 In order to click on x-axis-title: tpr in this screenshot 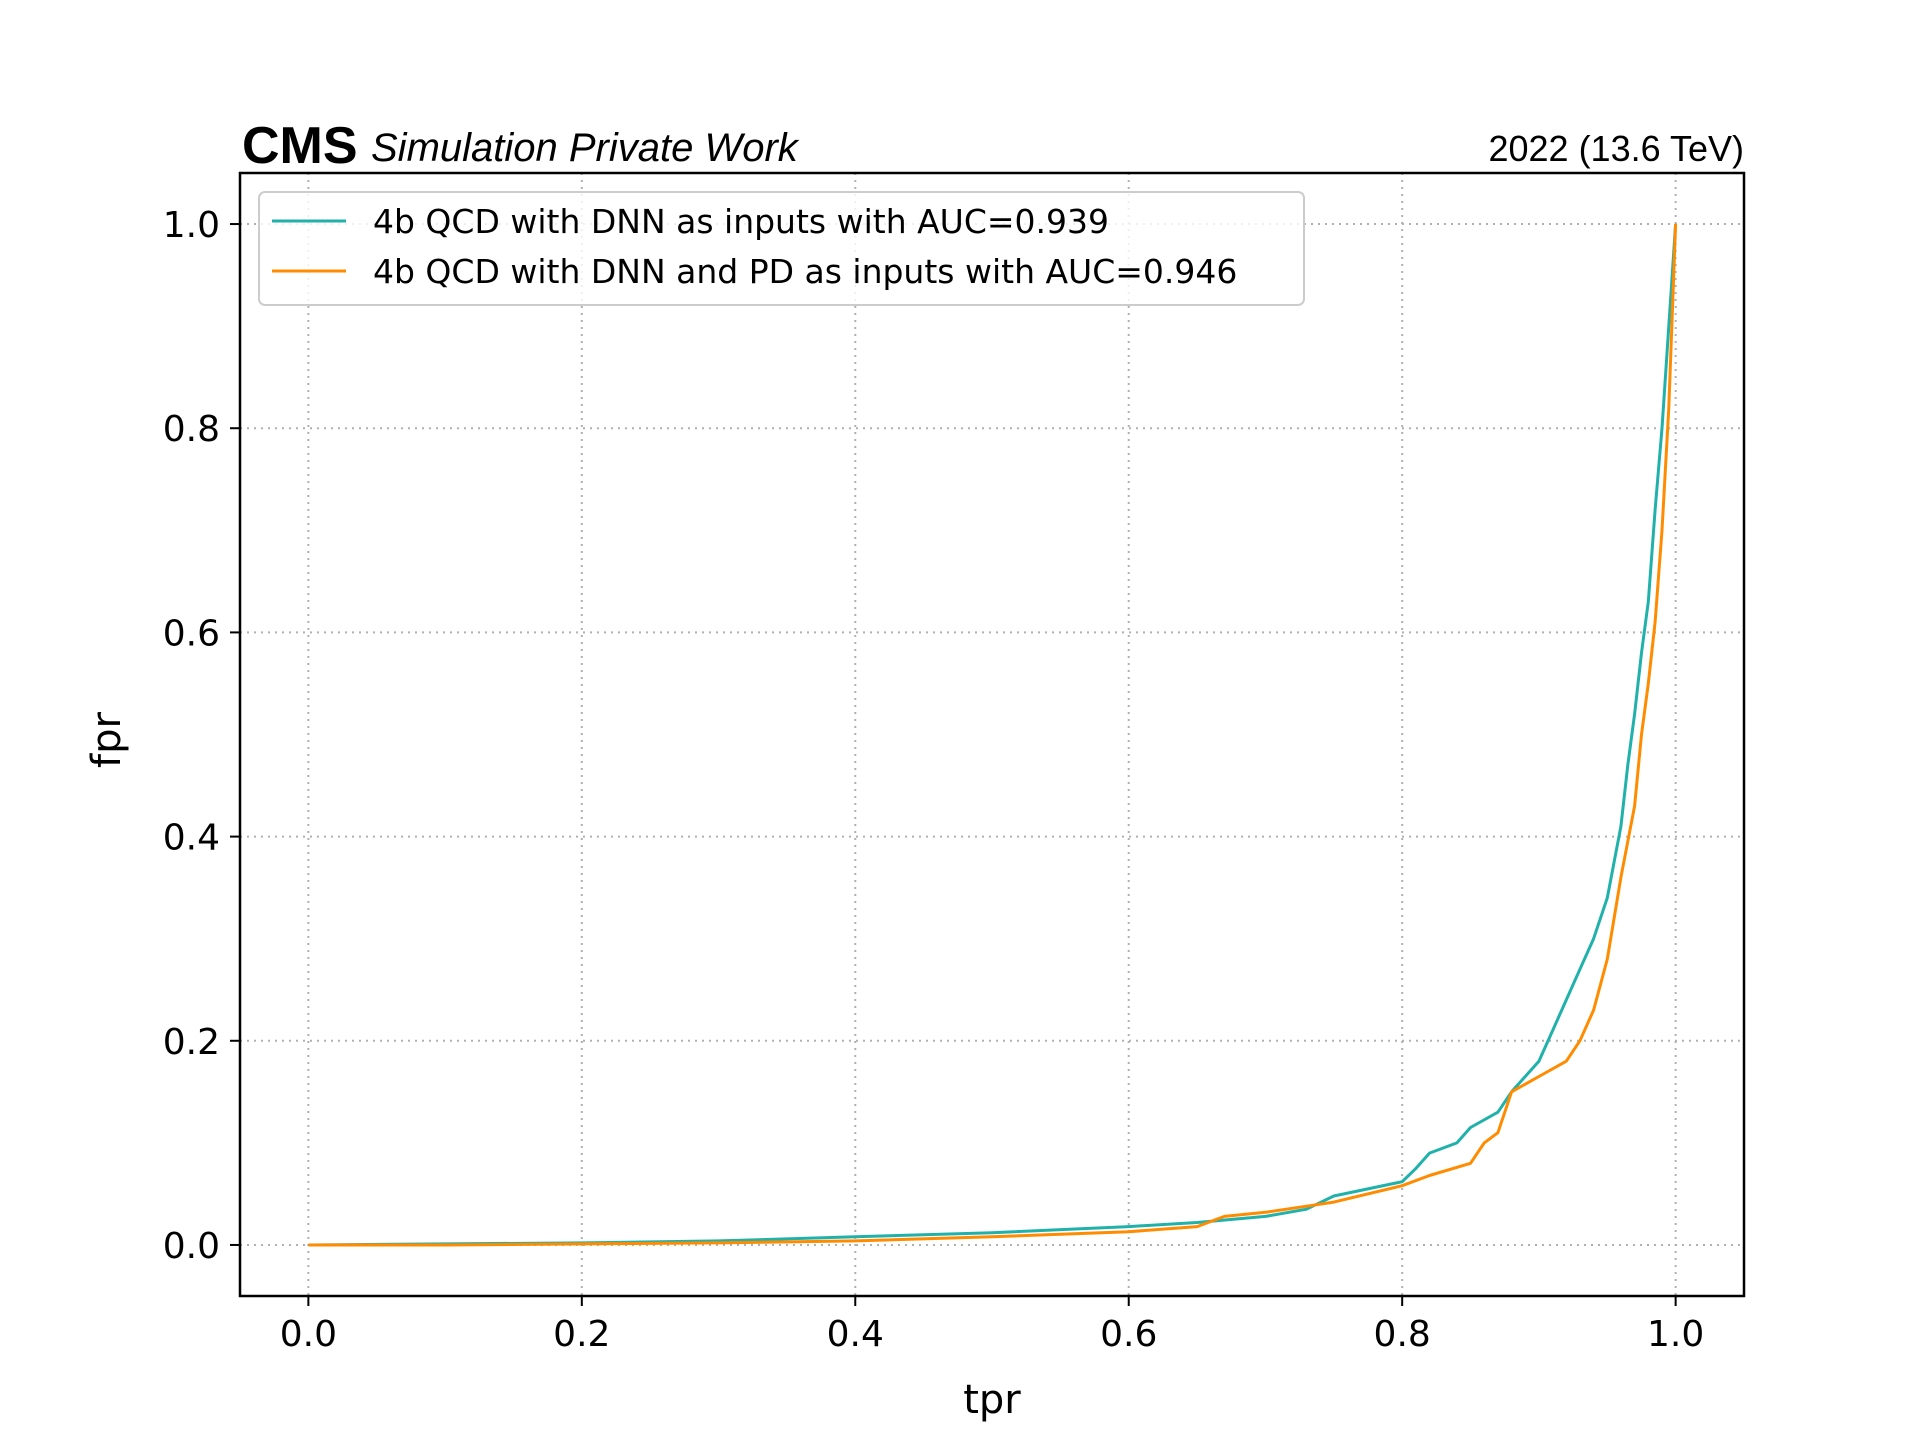, I will do `click(992, 1400)`.